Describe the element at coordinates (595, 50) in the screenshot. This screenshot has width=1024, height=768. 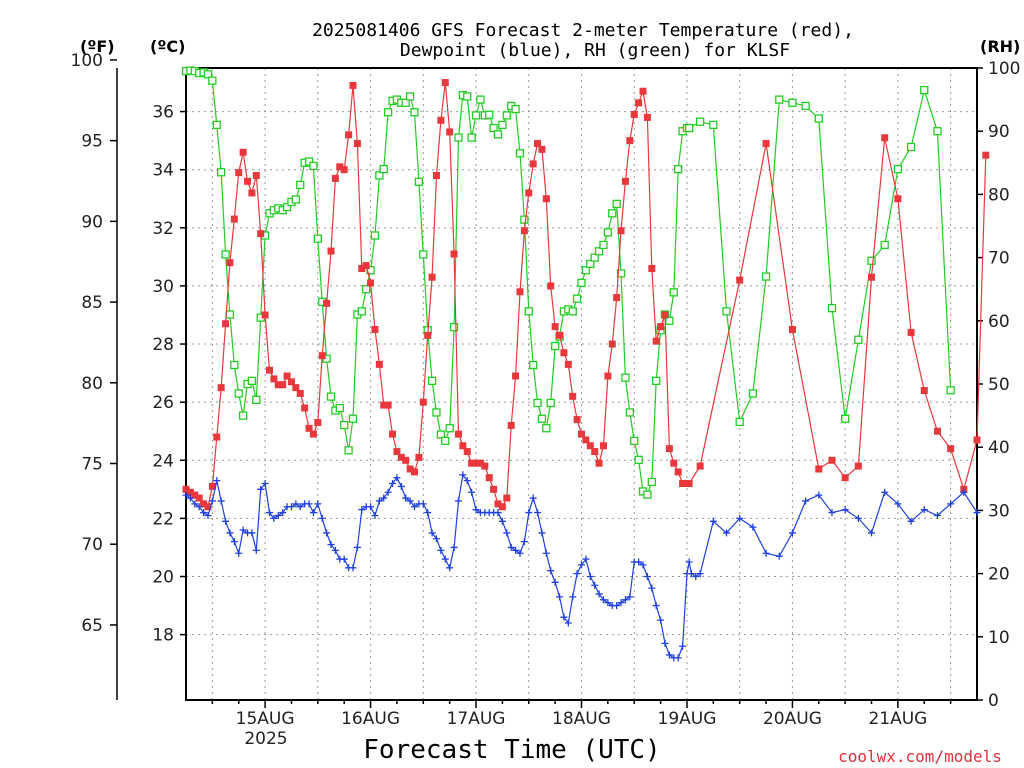
I see `chart-title-line2: Dewpoint (blue), RH (green) for KLSF` at that location.